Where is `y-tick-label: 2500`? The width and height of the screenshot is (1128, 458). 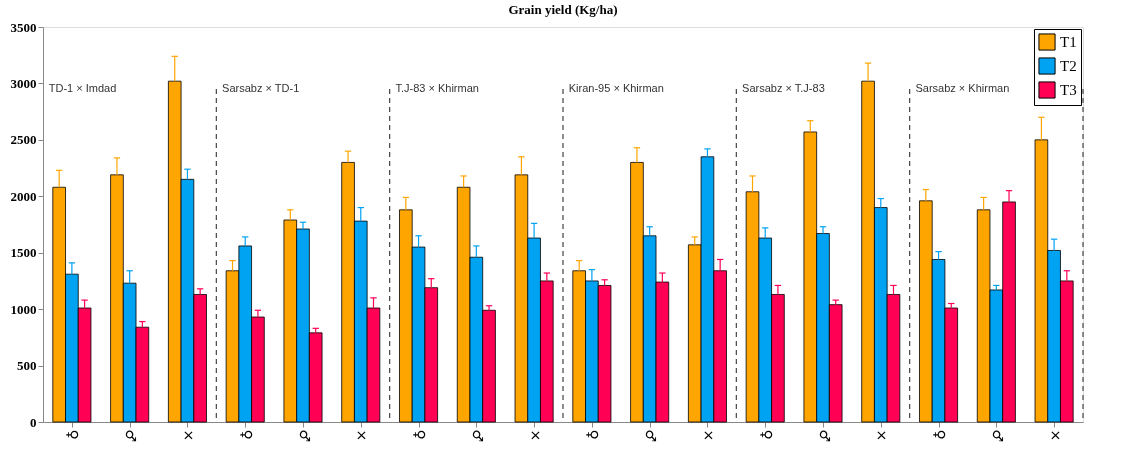 y-tick-label: 2500 is located at coordinates (23, 140).